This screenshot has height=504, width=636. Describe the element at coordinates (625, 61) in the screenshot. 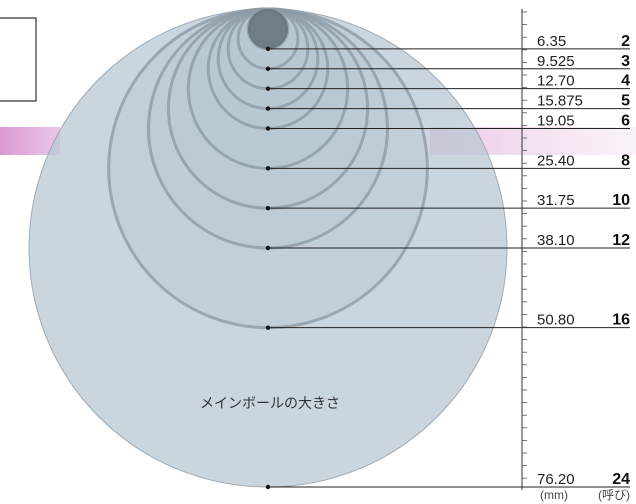

I see `nominal-label-3: 3` at that location.